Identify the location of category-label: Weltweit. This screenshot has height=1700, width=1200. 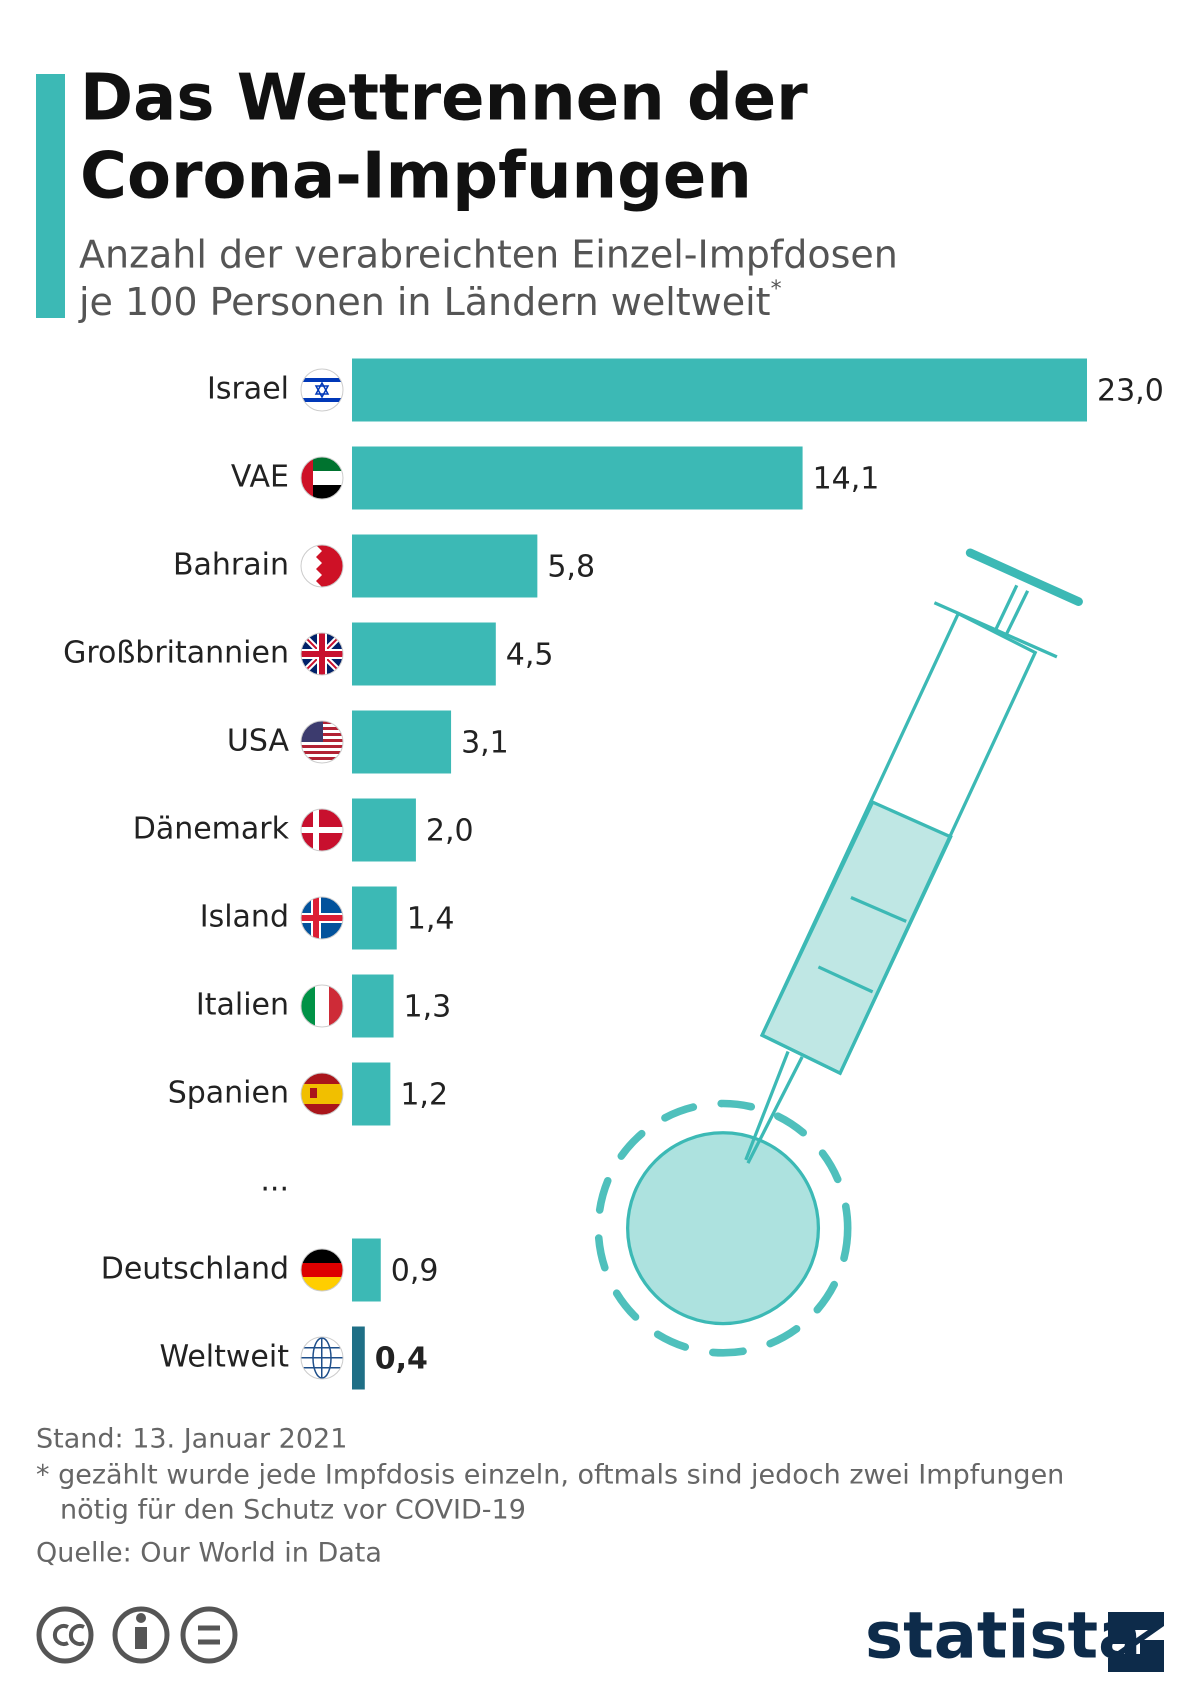
(224, 1357).